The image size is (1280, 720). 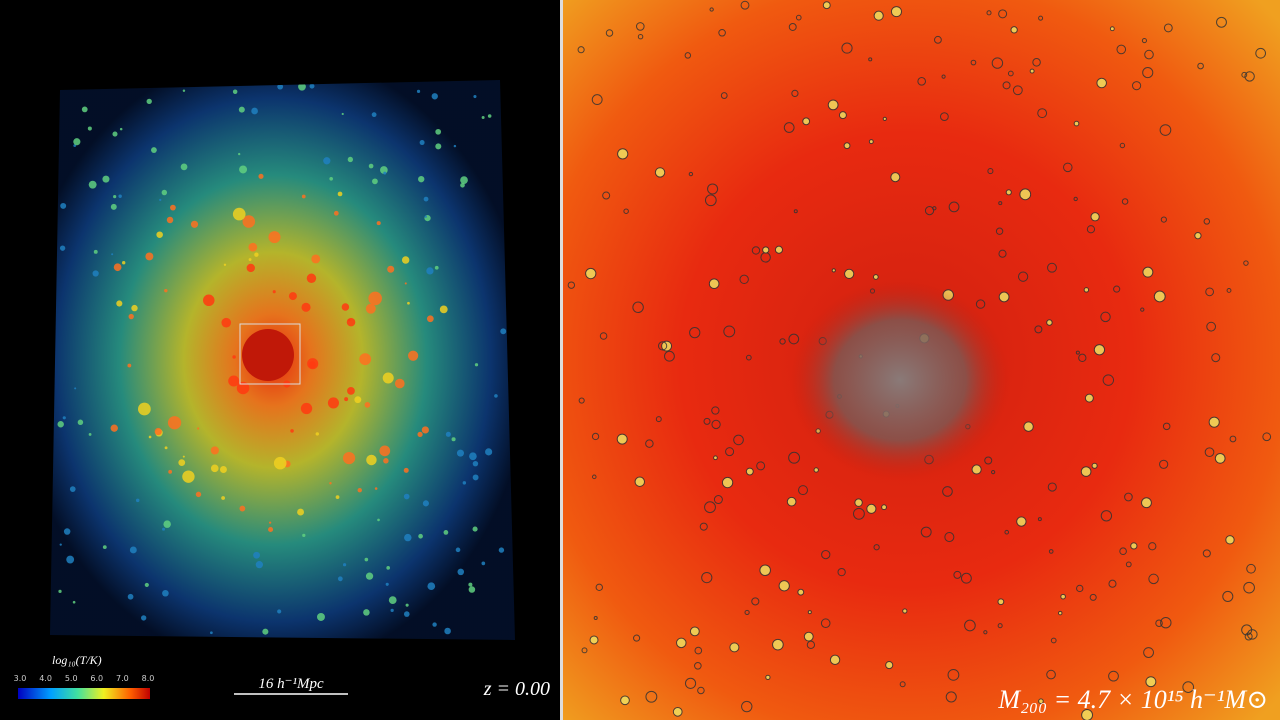 What do you see at coordinates (84, 693) in the screenshot?
I see `colorbar` at bounding box center [84, 693].